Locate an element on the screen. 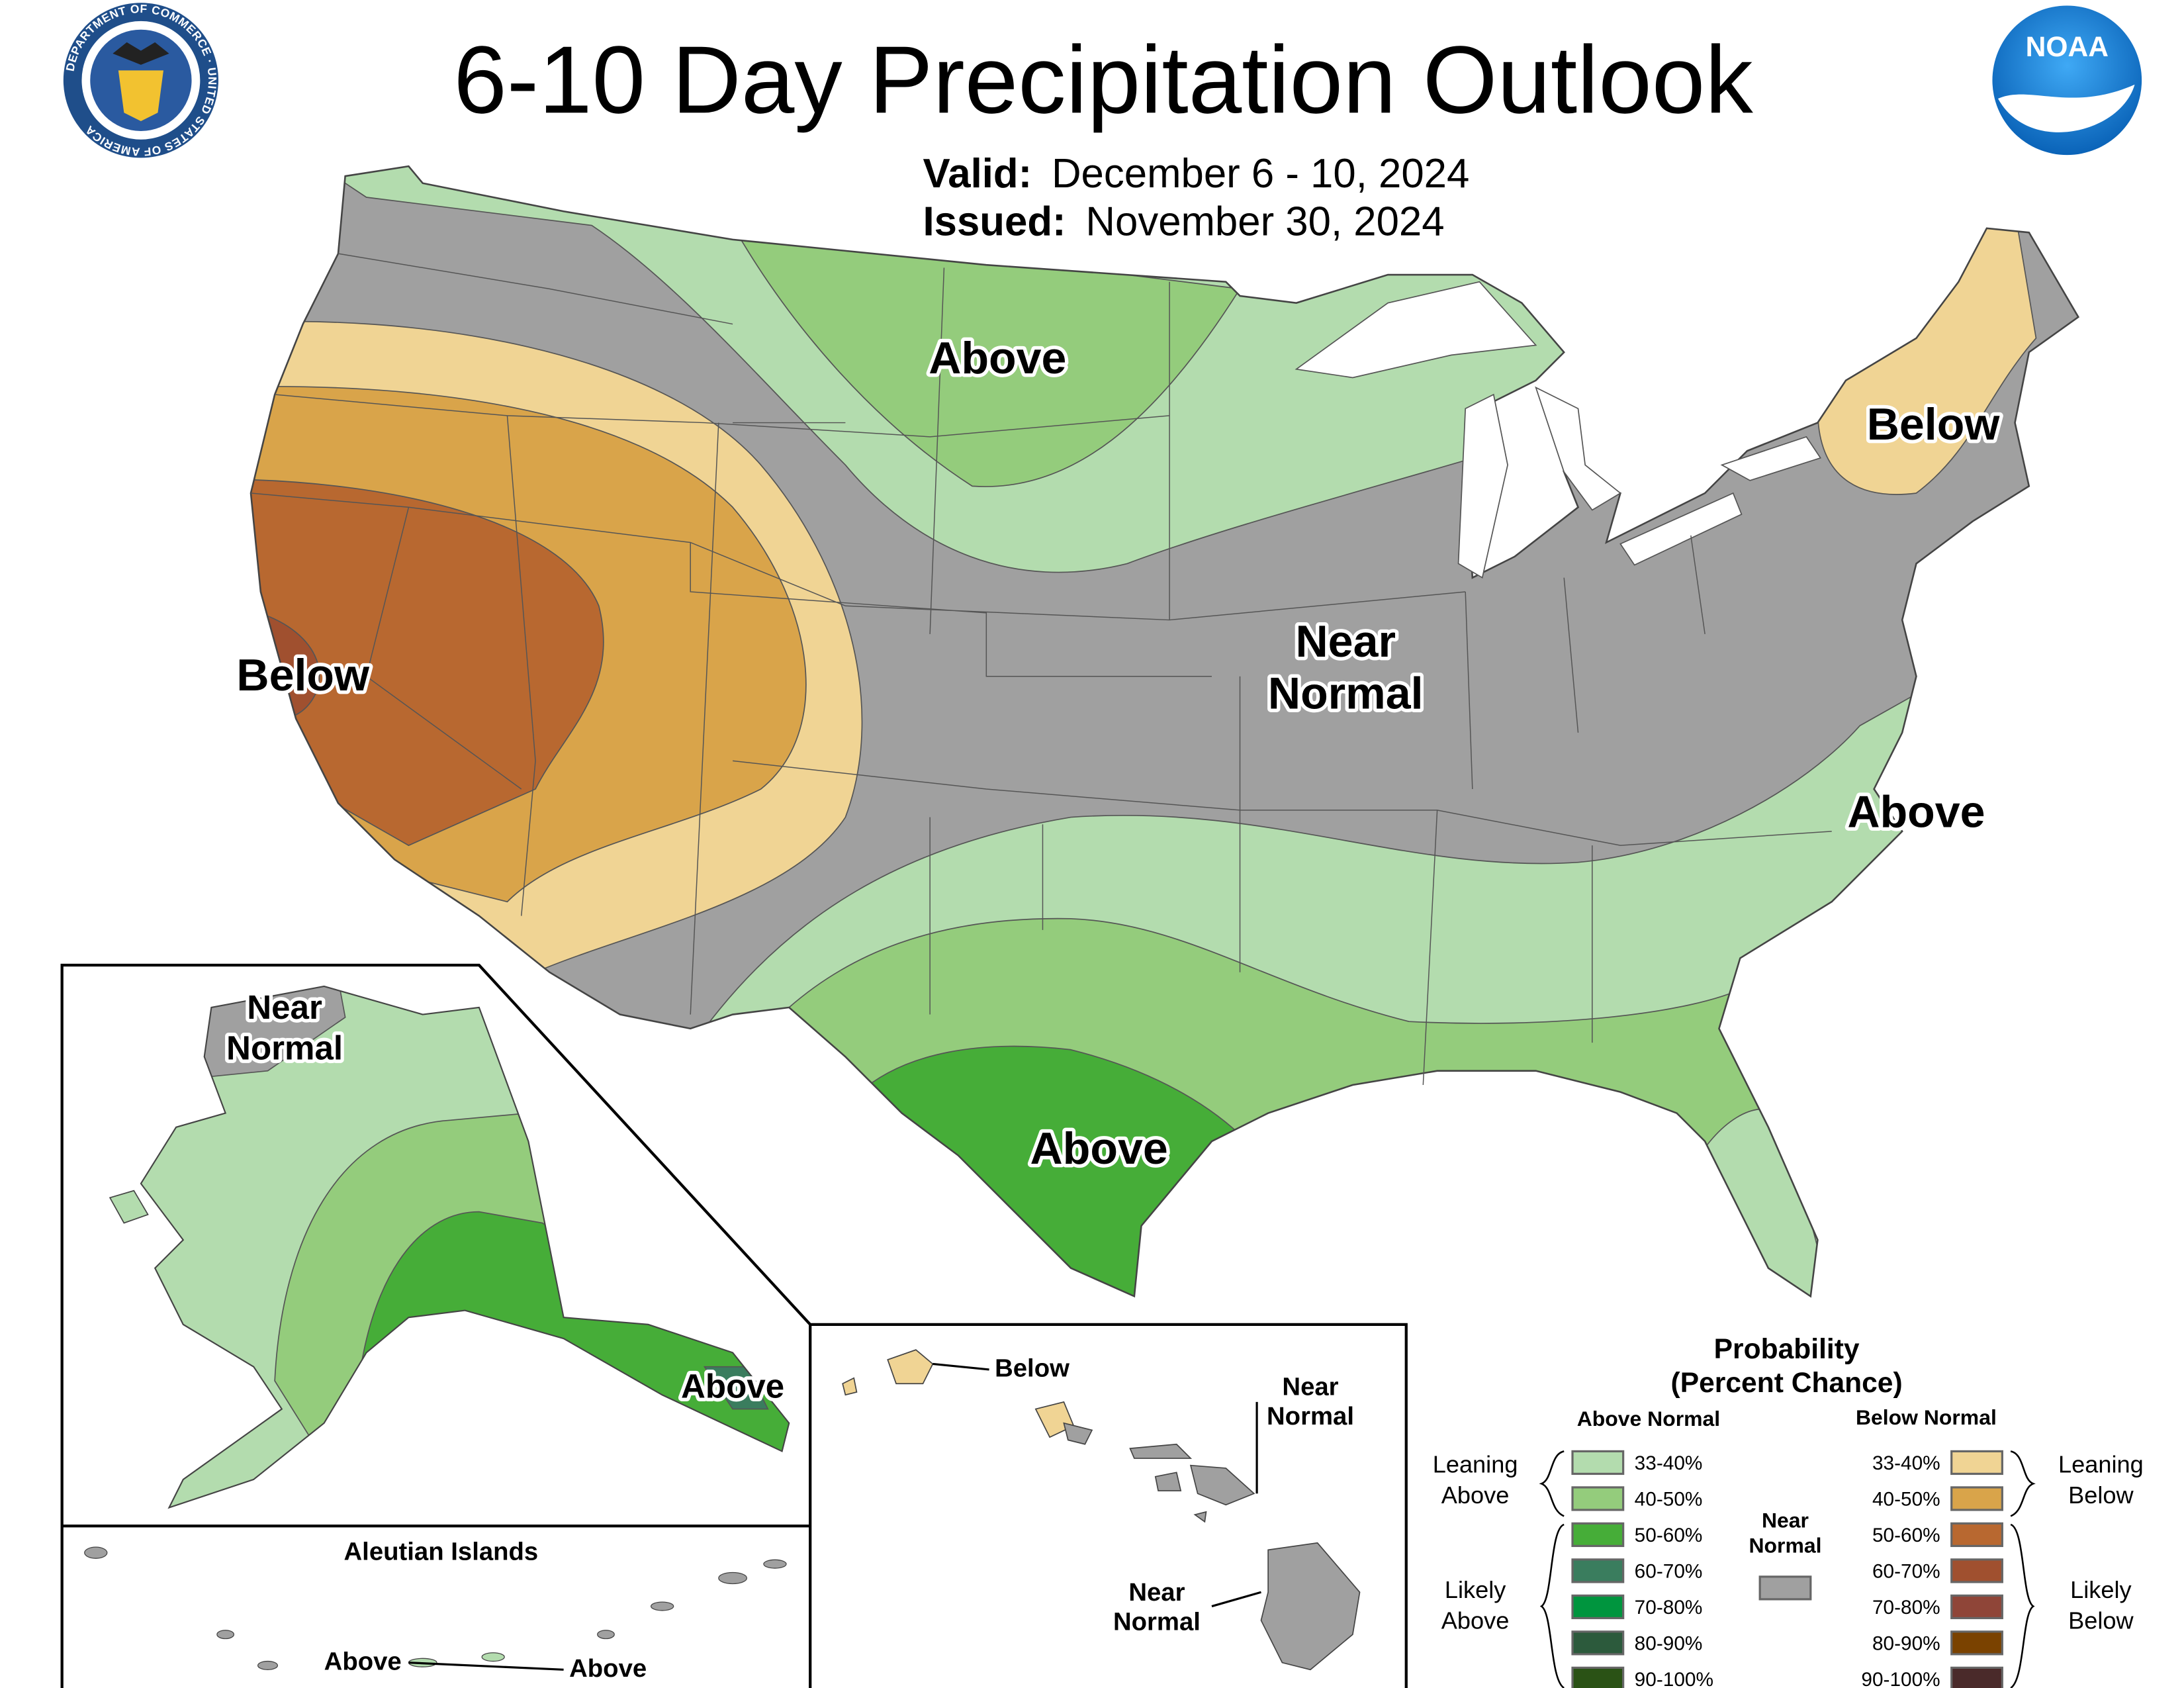 The height and width of the screenshot is (1688, 2184). region-above-50-60-texas is located at coordinates (1049, 1171).